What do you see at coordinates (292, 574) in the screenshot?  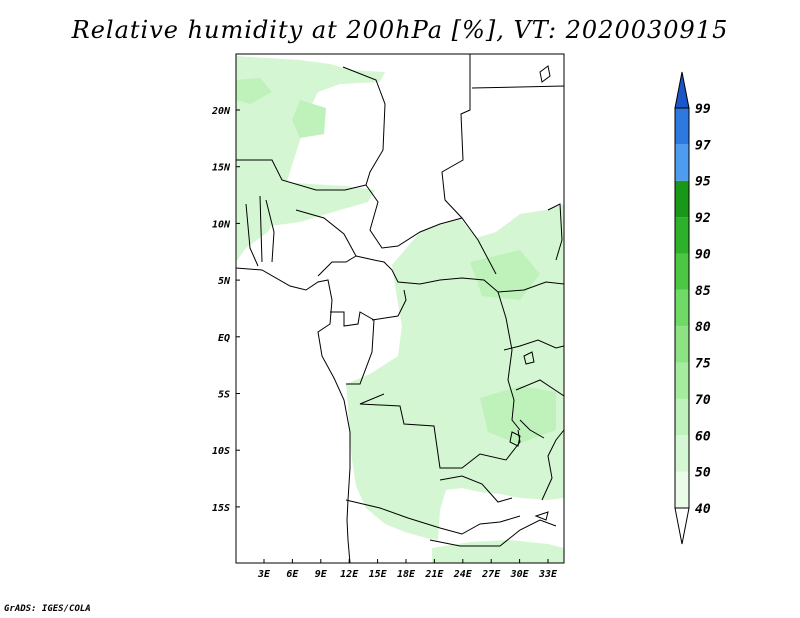 I see `lon-tick-label: 6E` at bounding box center [292, 574].